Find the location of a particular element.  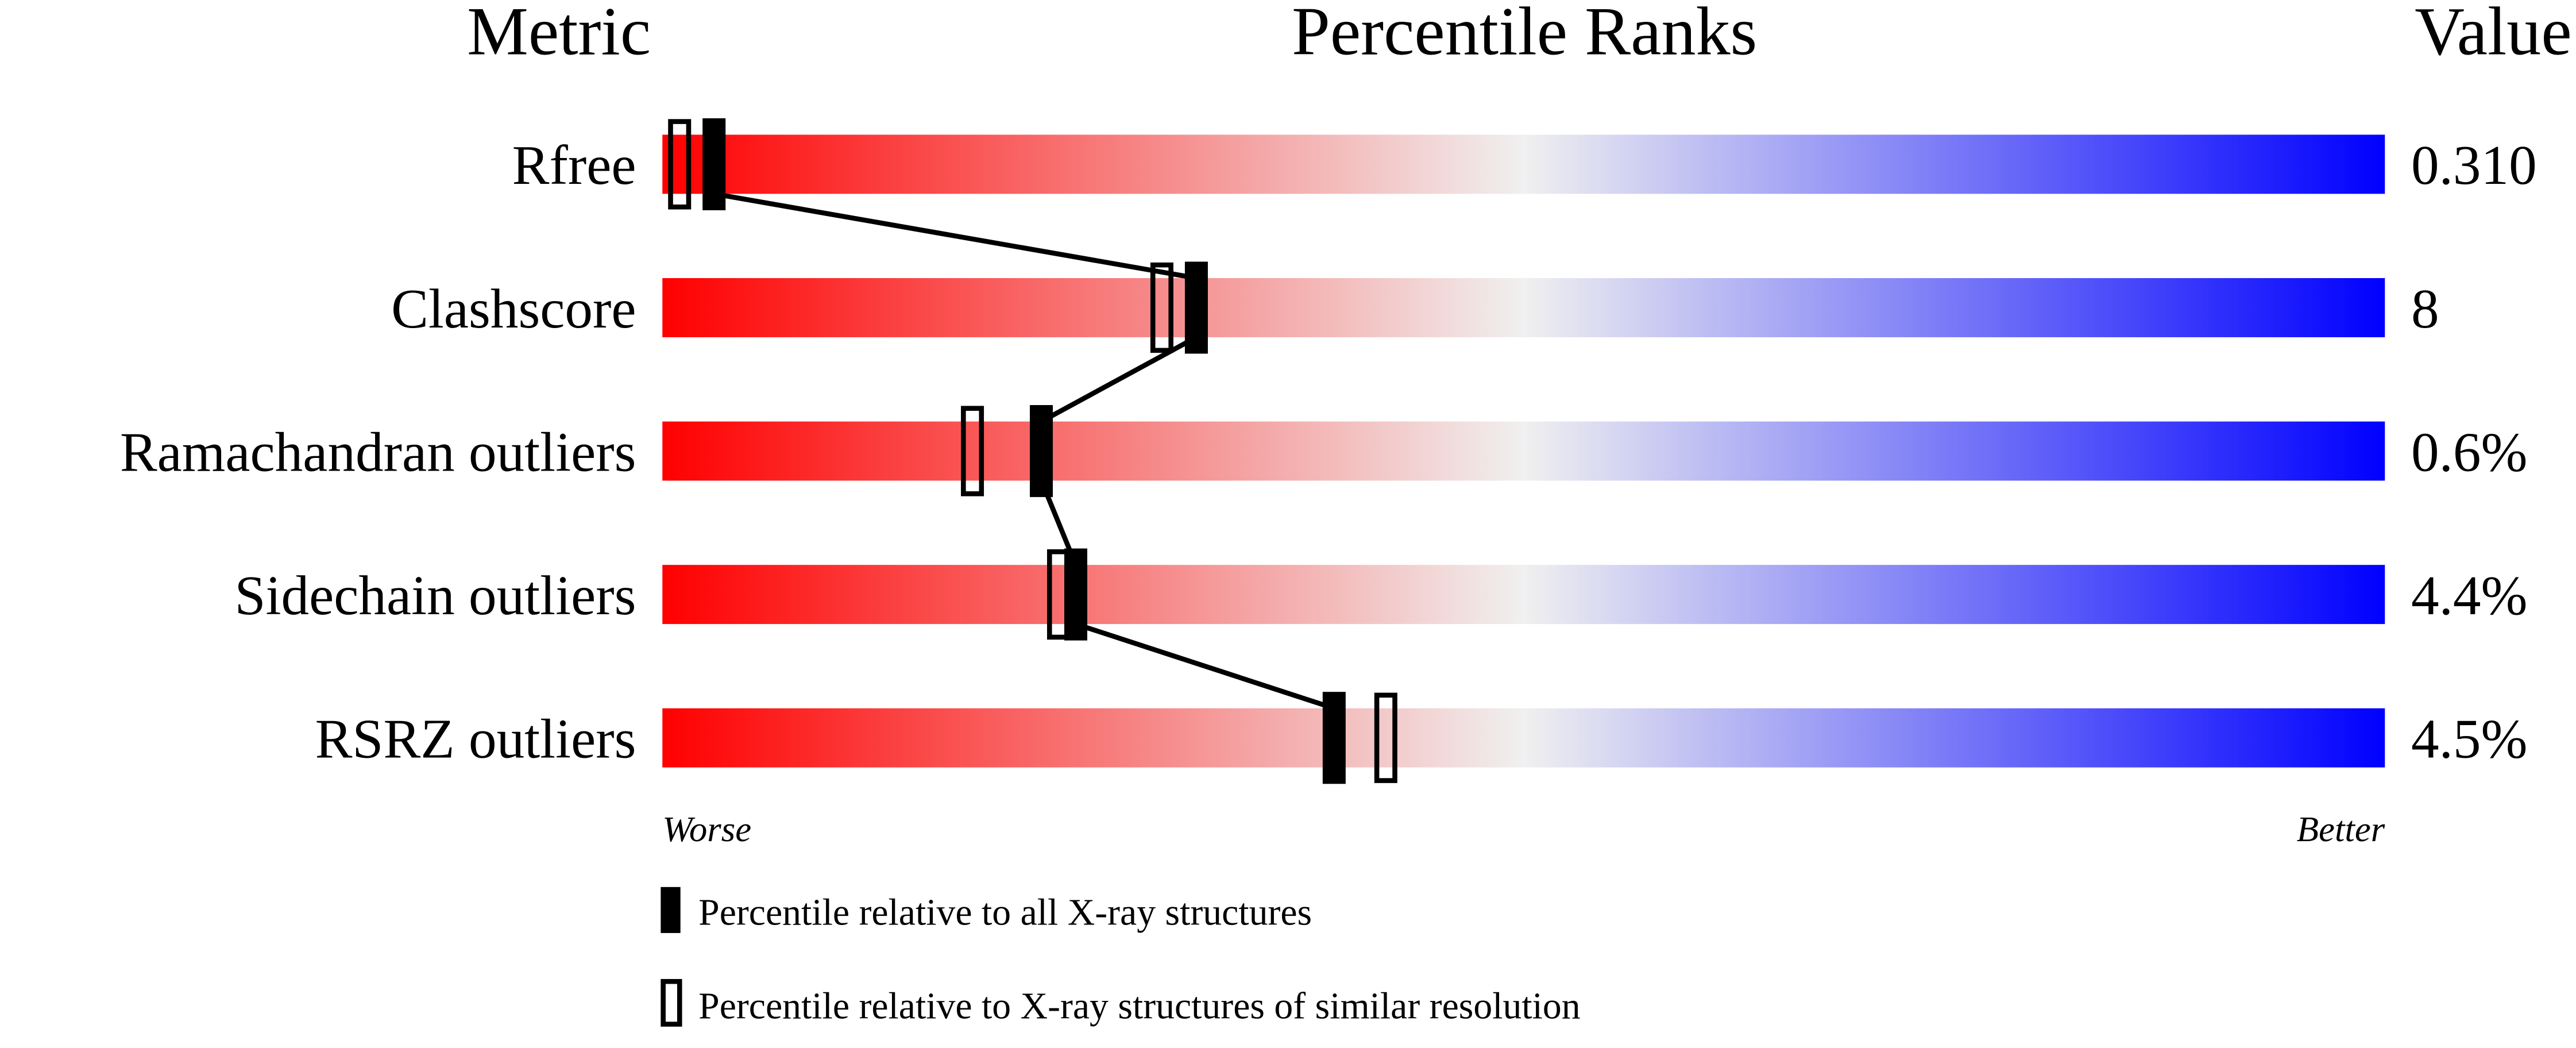

metric-value: 4.5% is located at coordinates (2469, 739).